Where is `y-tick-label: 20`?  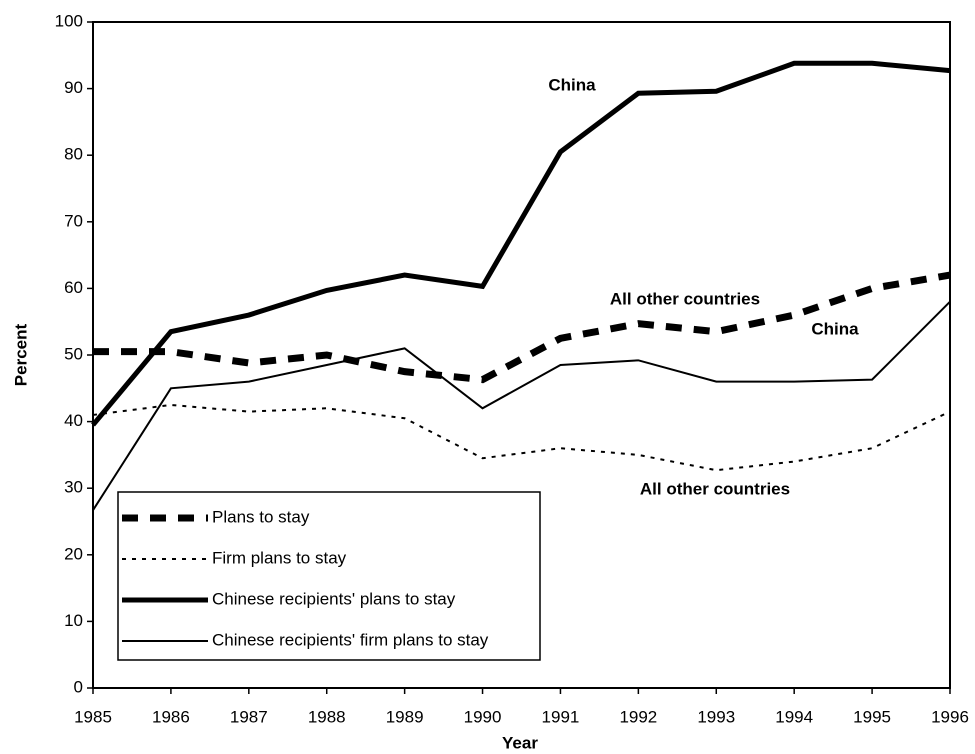
y-tick-label: 20 is located at coordinates (73, 553).